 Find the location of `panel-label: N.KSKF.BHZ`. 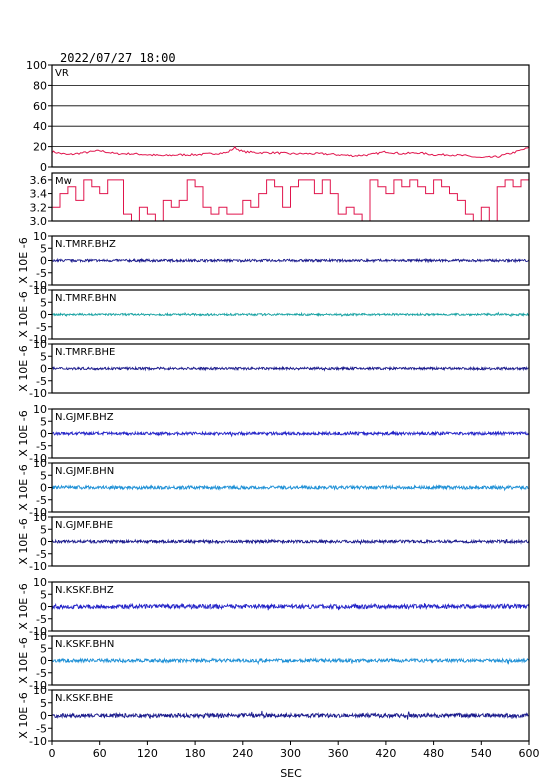

panel-label: N.KSKF.BHZ is located at coordinates (84, 590).